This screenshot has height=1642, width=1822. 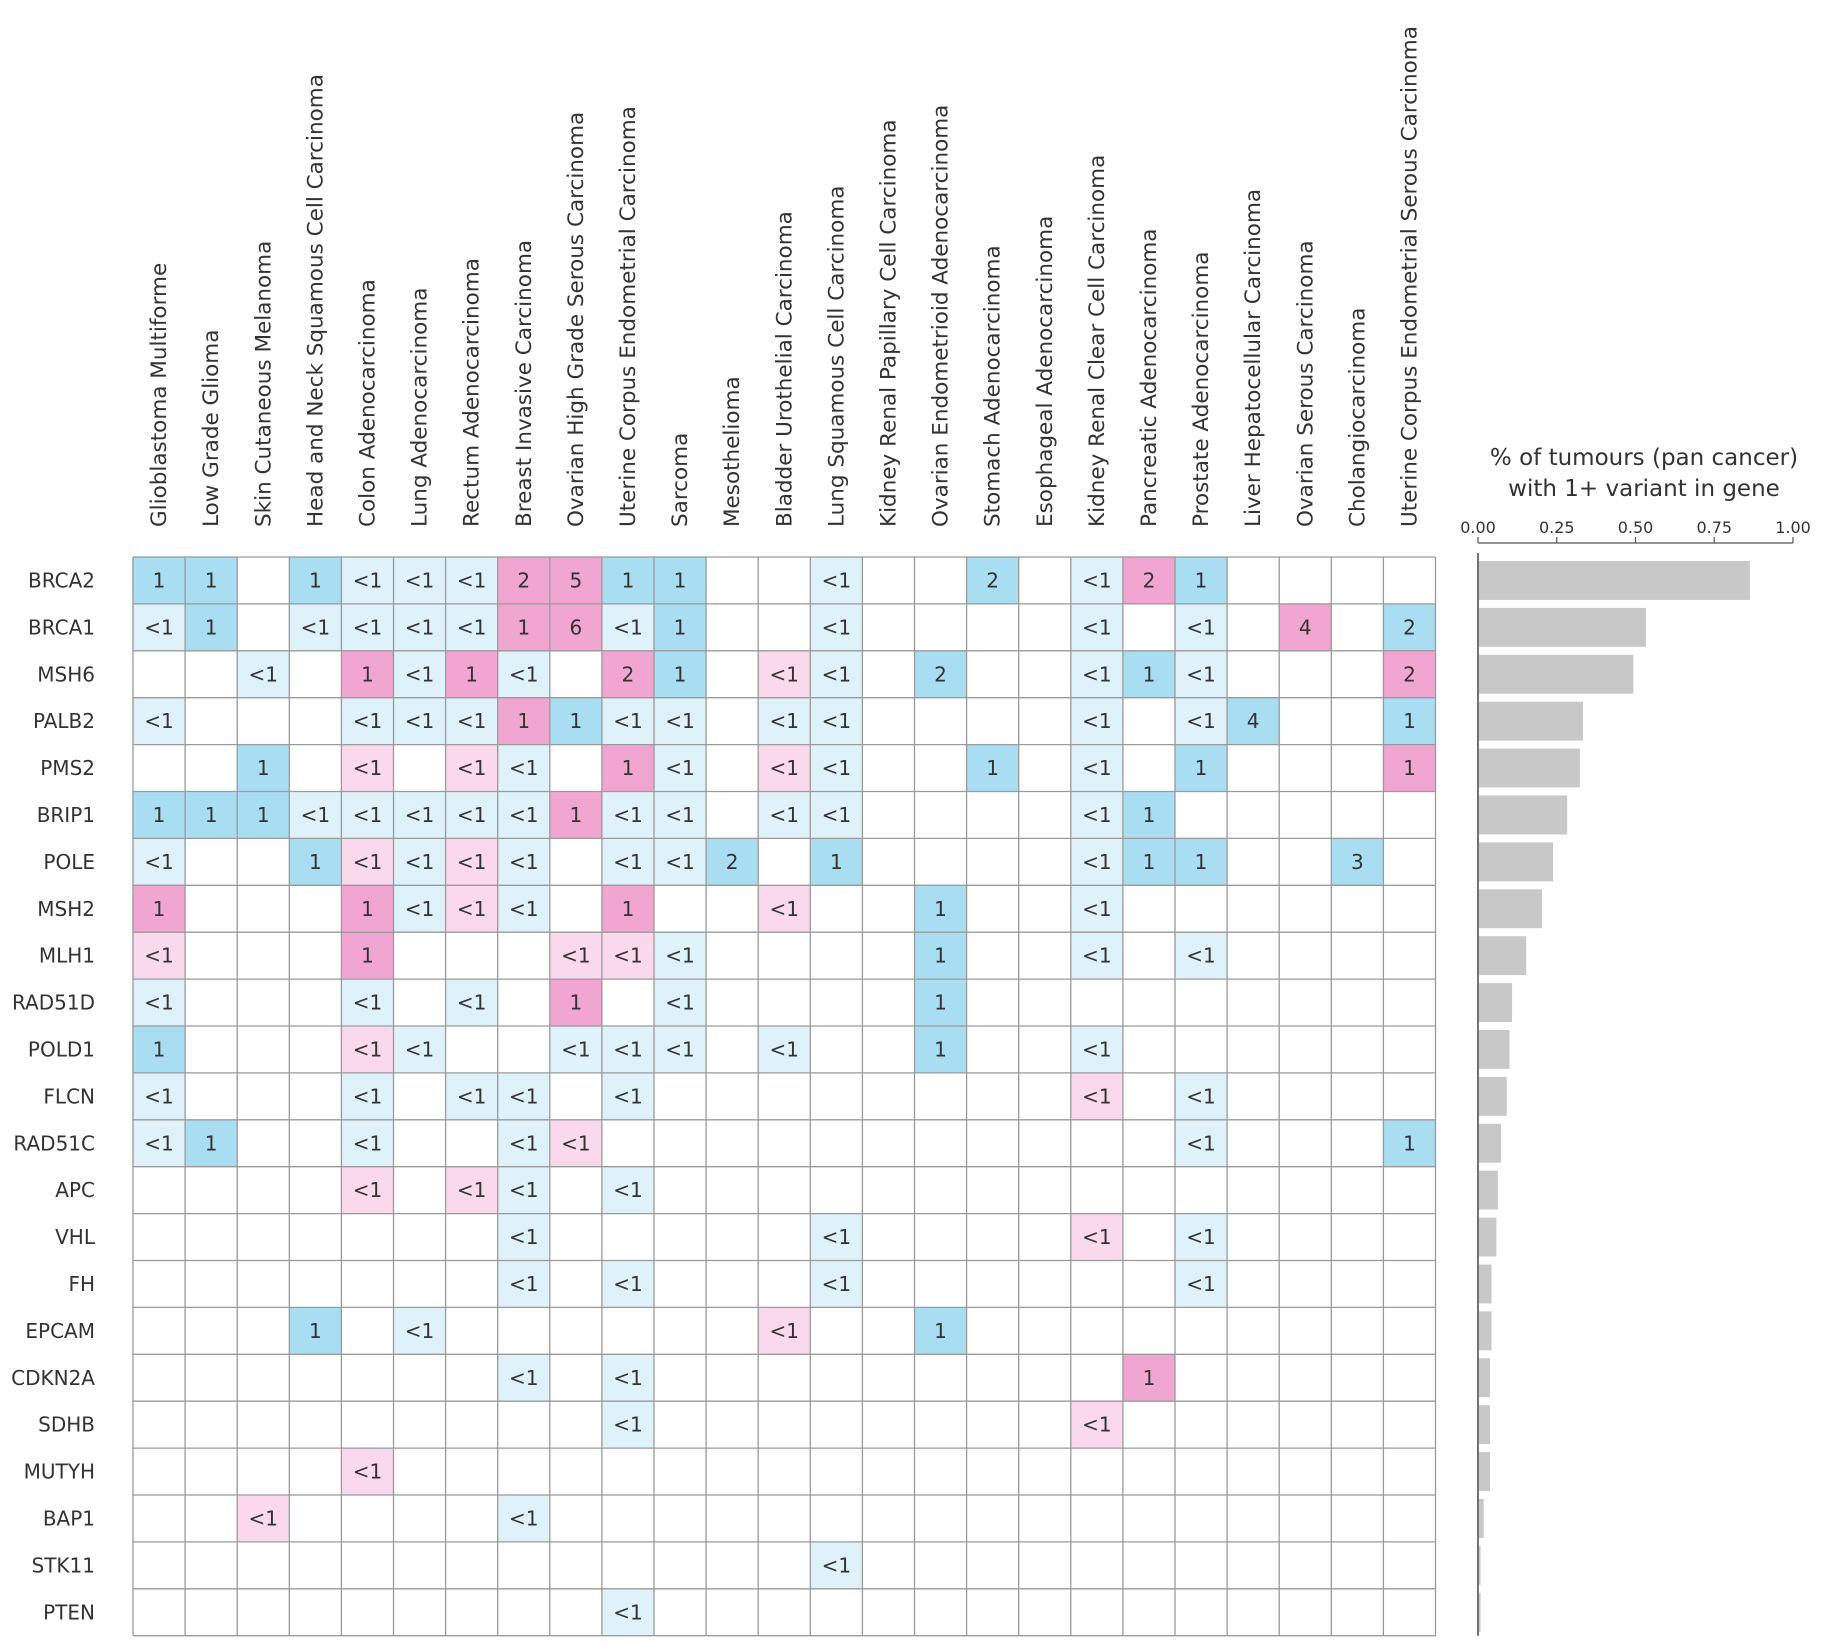 I want to click on heatmap-value-label: 4, so click(x=1305, y=627).